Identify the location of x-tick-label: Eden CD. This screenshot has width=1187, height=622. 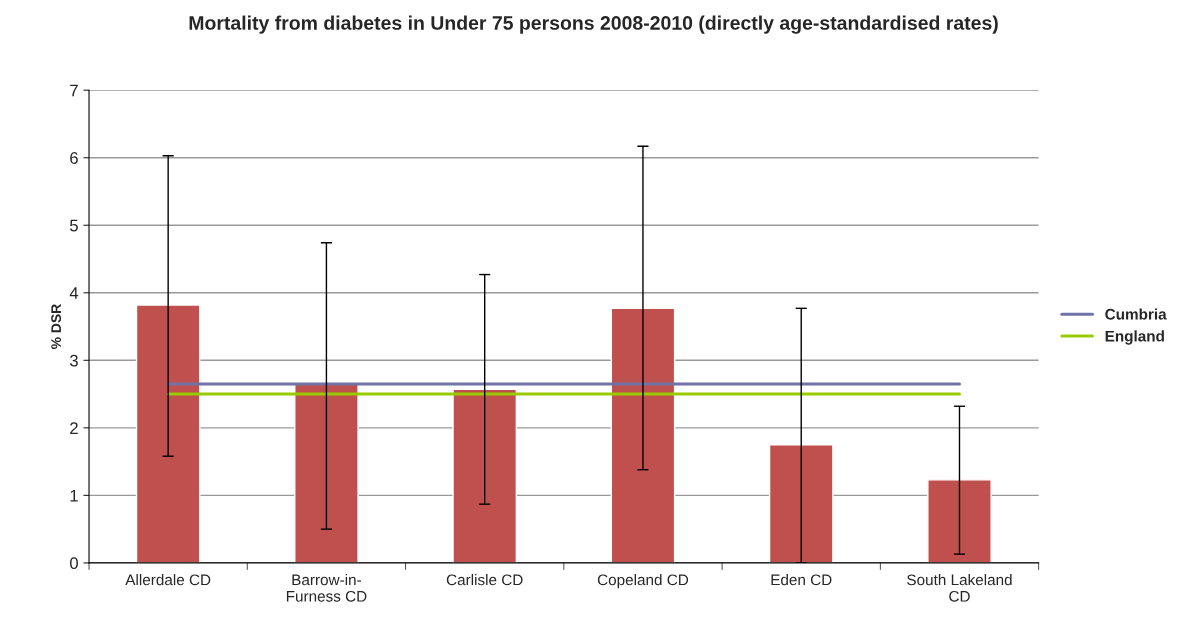
(801, 580).